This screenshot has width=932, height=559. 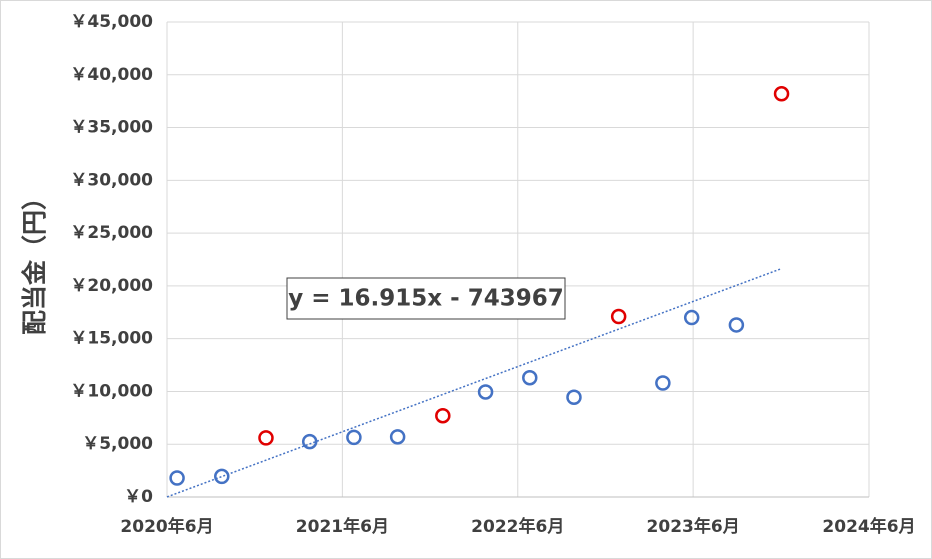 What do you see at coordinates (111, 286) in the screenshot?
I see `y-tick-label: ￥20,000` at bounding box center [111, 286].